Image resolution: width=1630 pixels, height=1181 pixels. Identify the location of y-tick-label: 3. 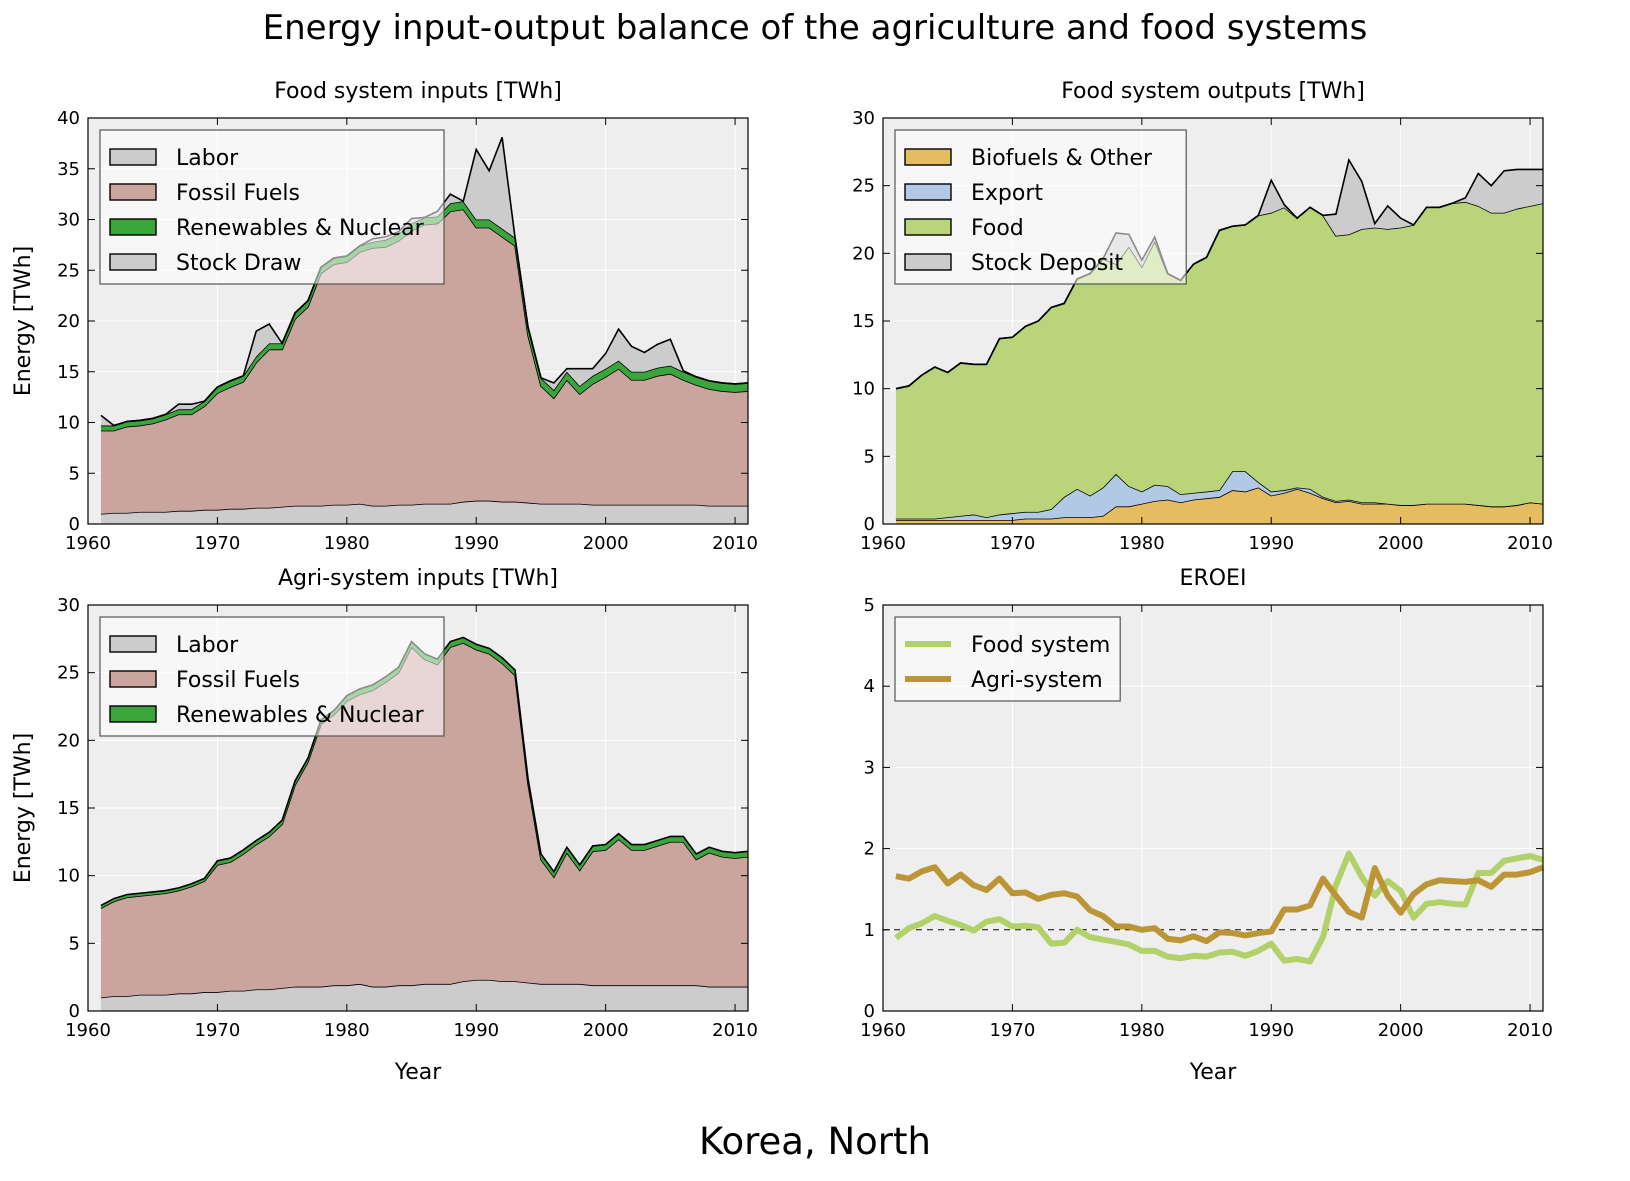
(869, 767).